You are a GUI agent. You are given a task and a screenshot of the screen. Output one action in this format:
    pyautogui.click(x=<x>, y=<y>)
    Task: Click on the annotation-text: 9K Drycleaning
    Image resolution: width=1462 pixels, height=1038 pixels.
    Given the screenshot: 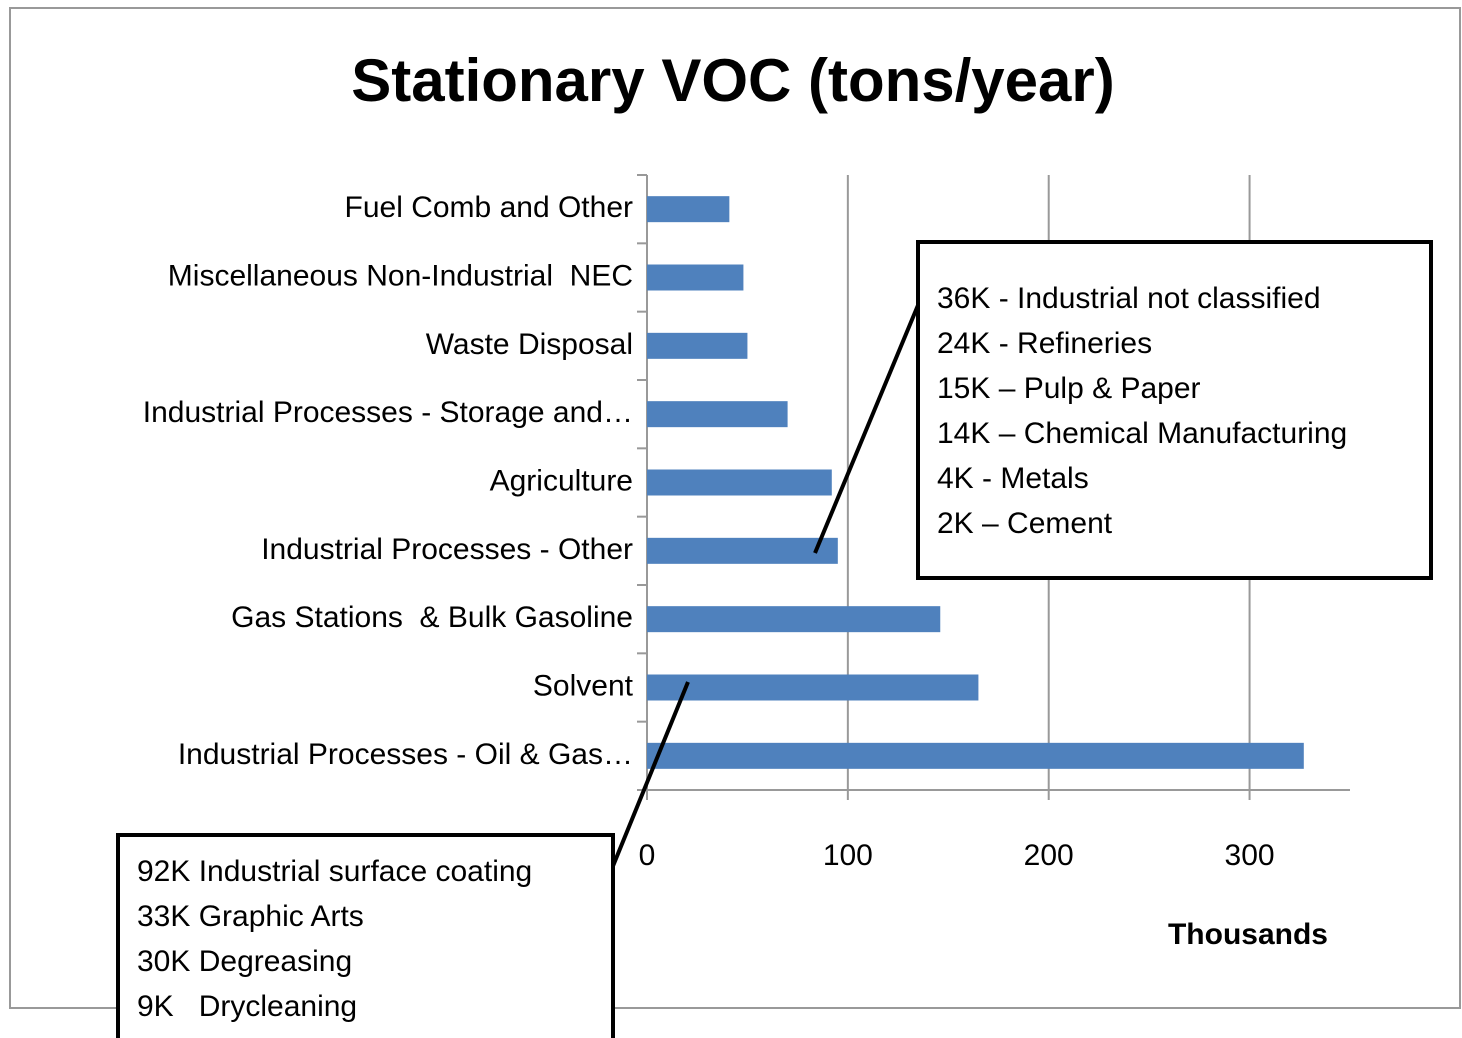 What is the action you would take?
    pyautogui.click(x=247, y=1006)
    